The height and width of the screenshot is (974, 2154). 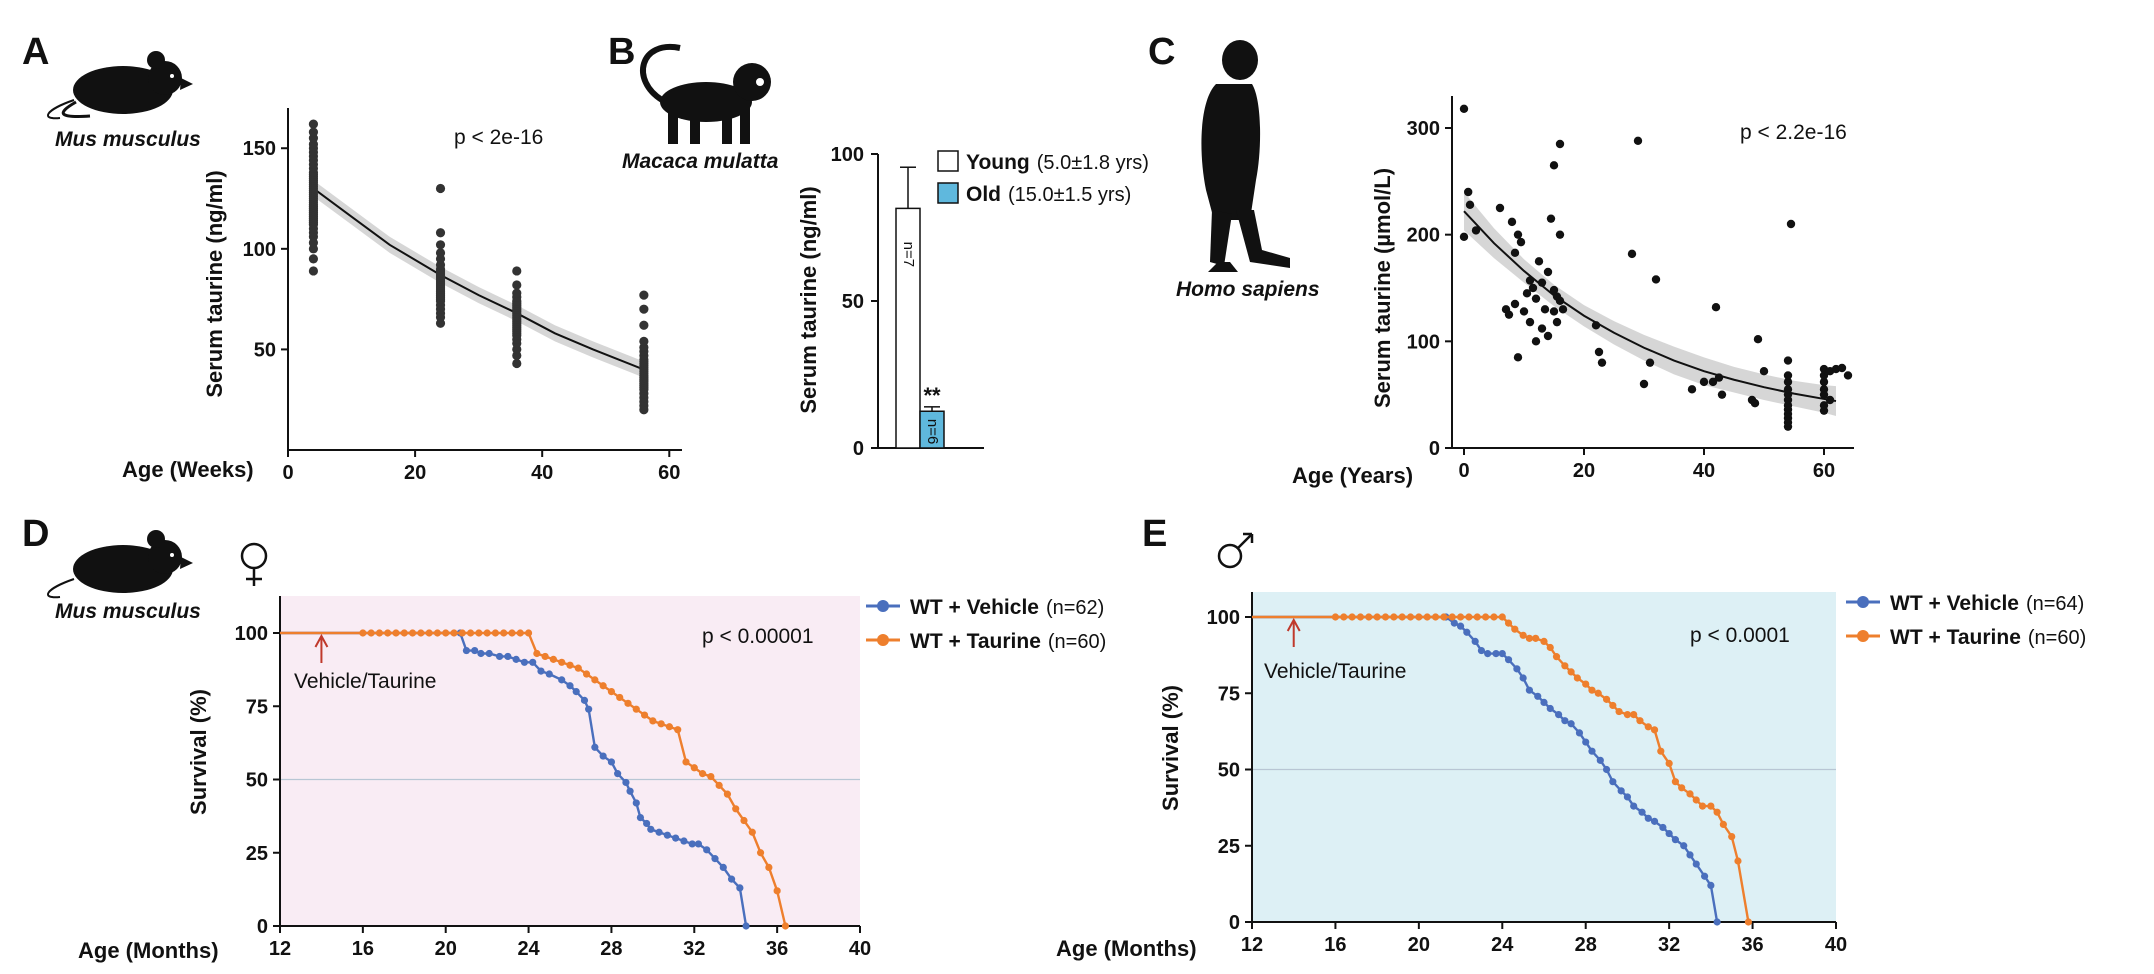 I want to click on legend-taurine-n-e: (n=60), so click(x=2057, y=638).